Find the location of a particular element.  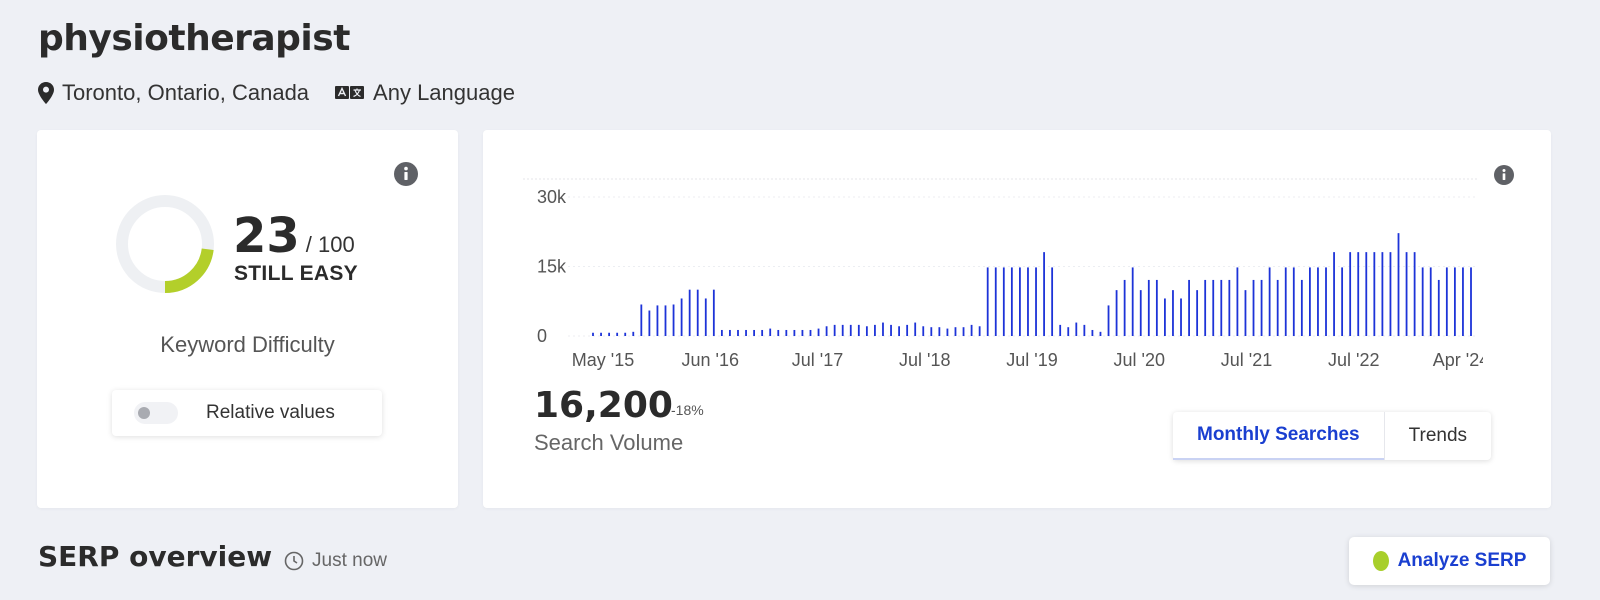

y-tick-label: 15k is located at coordinates (552, 267).